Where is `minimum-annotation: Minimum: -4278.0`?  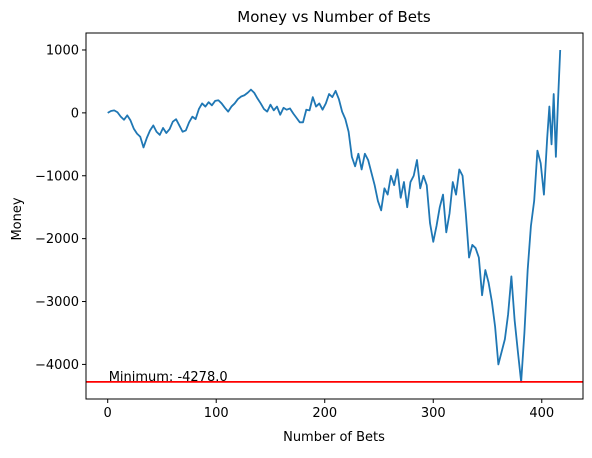
minimum-annotation: Minimum: -4278.0 is located at coordinates (168, 377).